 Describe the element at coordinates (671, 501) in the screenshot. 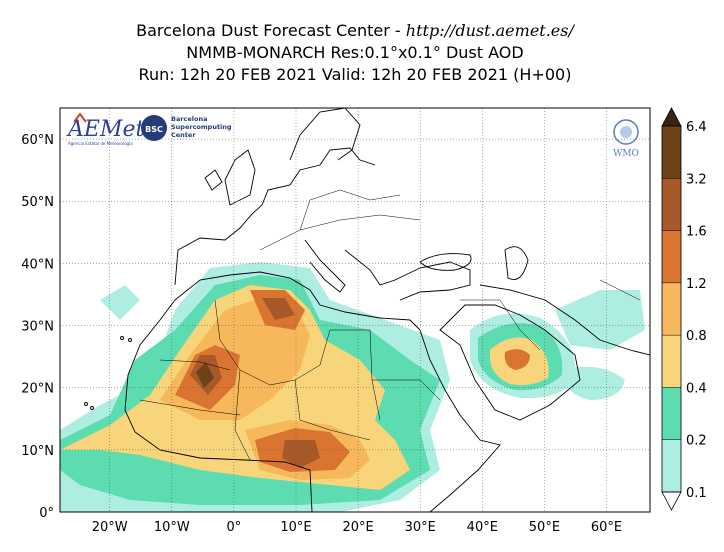

I see `colorbar-extend-bottom` at that location.